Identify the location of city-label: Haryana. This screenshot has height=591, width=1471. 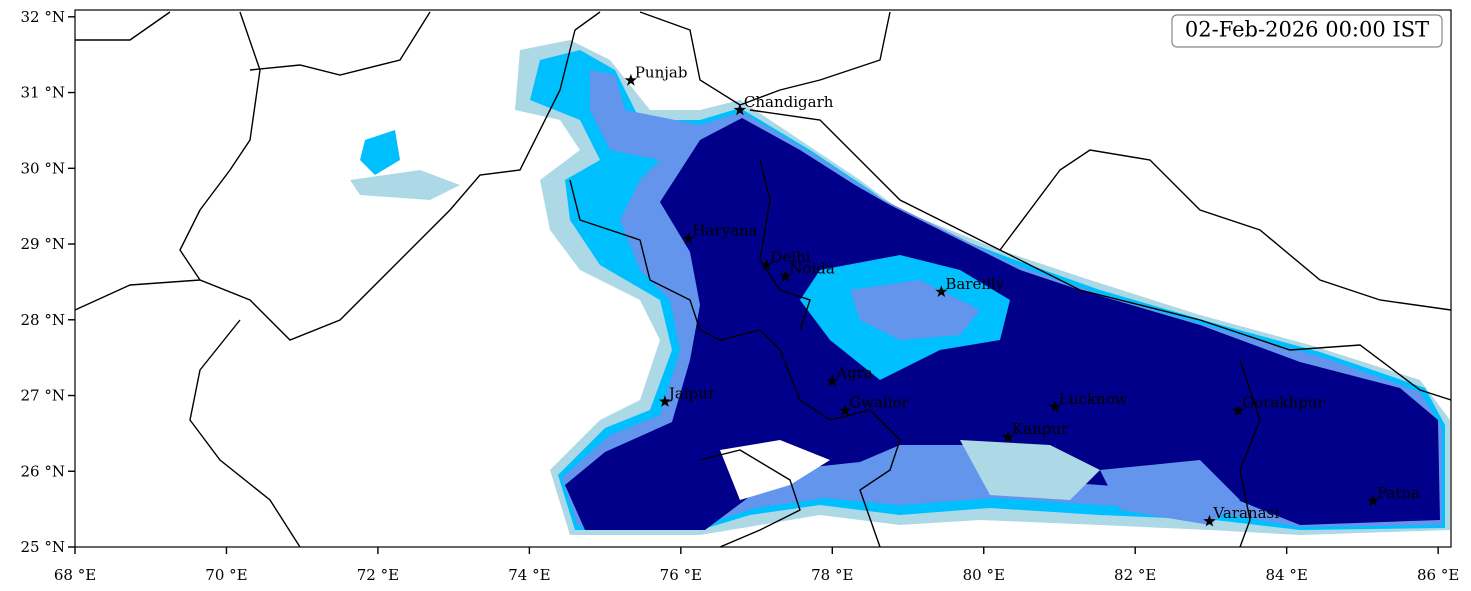
(724, 231).